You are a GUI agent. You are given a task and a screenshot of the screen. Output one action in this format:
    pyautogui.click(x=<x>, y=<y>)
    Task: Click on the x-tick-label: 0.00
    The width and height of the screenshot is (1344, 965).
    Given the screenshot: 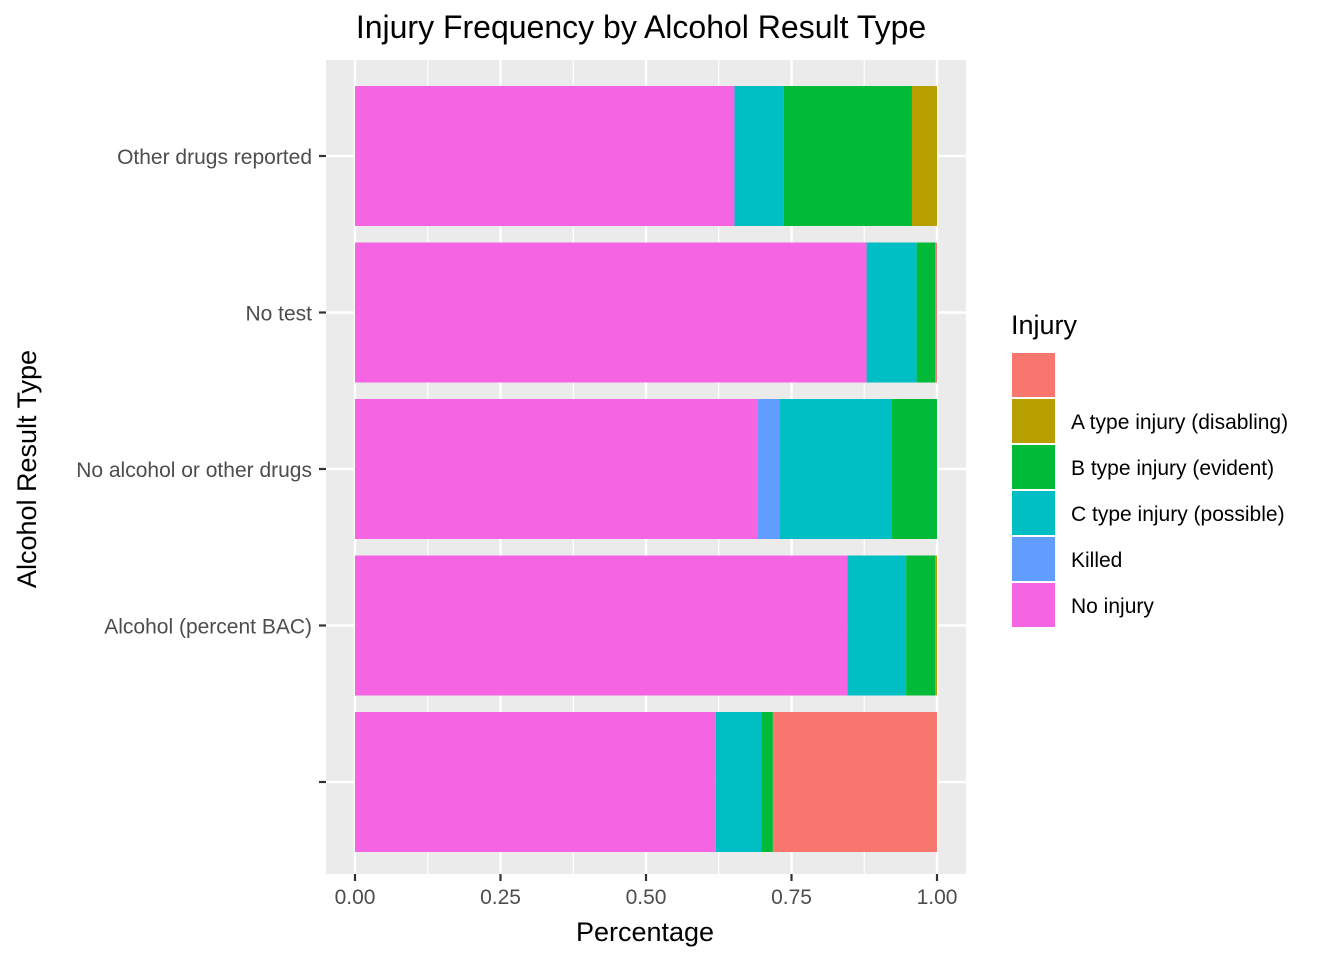 What is the action you would take?
    pyautogui.click(x=355, y=897)
    